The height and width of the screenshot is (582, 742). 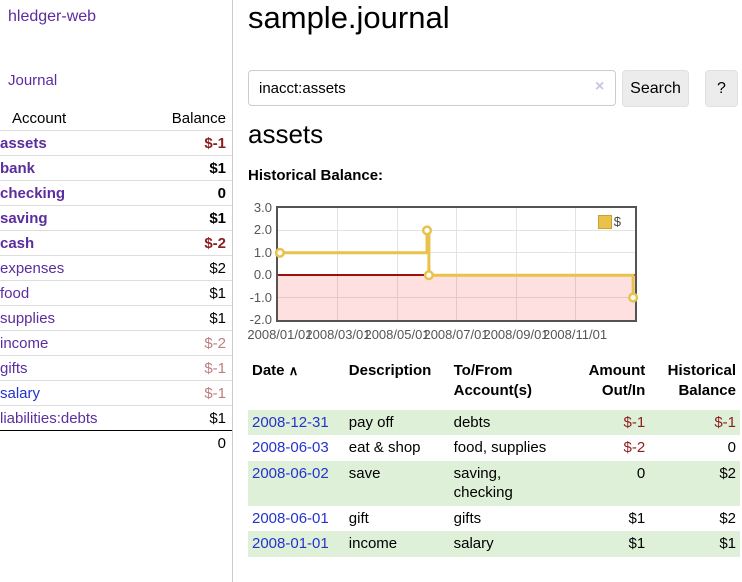 I want to click on account-link-cash: cash, so click(x=17, y=243).